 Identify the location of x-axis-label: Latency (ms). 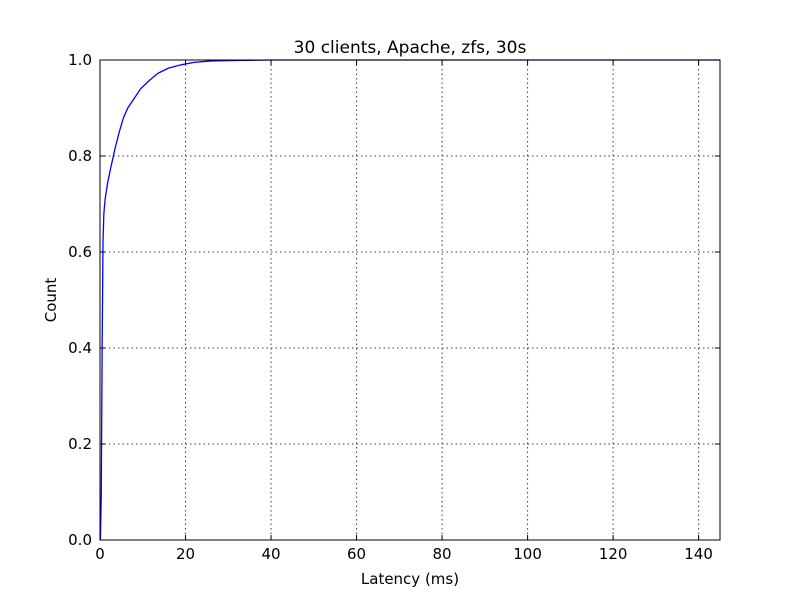
(410, 579).